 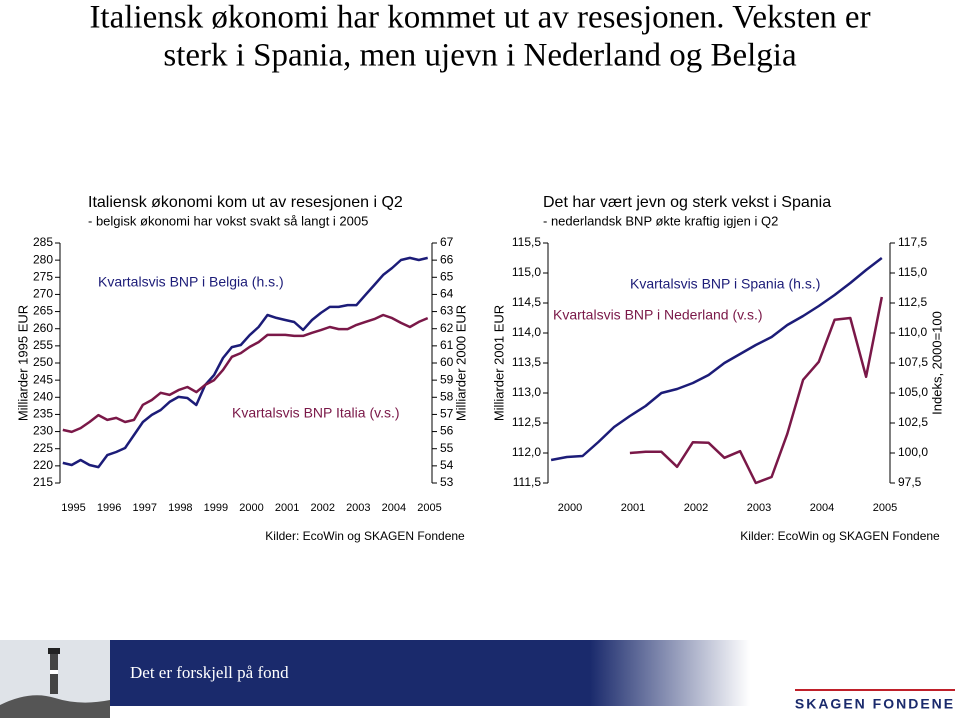 I want to click on y2-tick-label: 66, so click(x=447, y=259).